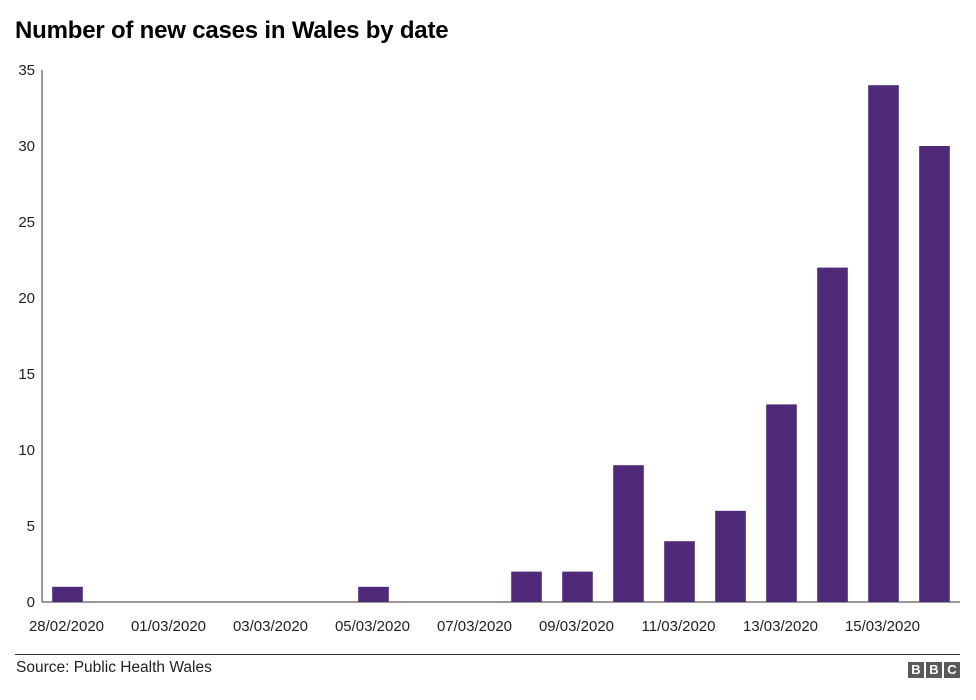 Image resolution: width=976 pixels, height=700 pixels. What do you see at coordinates (26, 336) in the screenshot?
I see `y-tick-labels: 0 5 10 15 20 25 30 35` at bounding box center [26, 336].